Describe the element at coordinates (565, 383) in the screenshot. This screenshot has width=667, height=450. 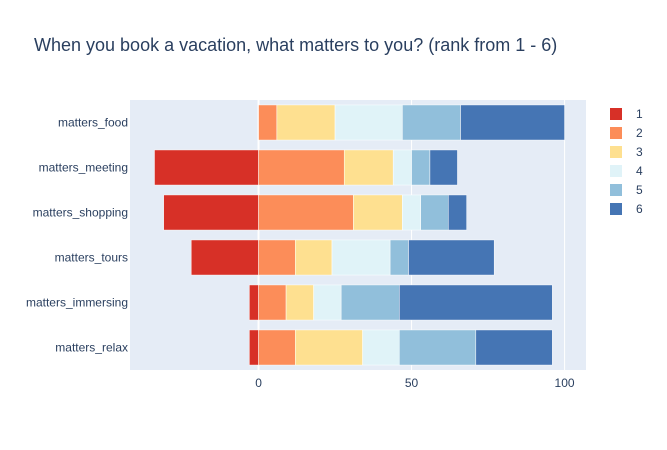
I see `x-tick-label: 100` at that location.